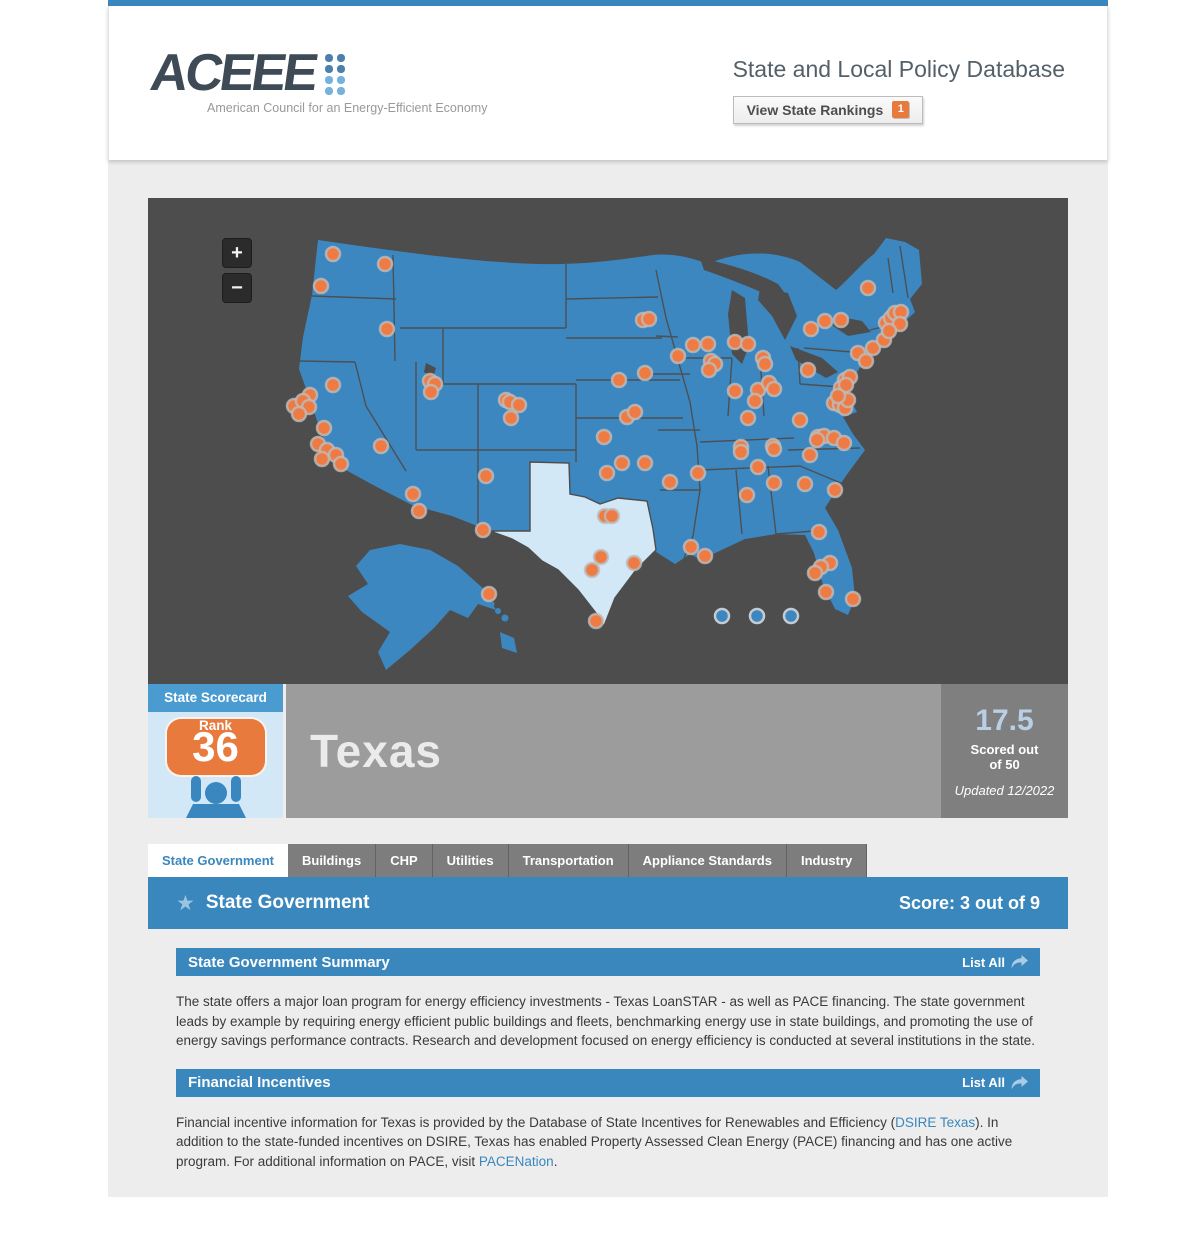  Describe the element at coordinates (404, 860) in the screenshot. I see `tab-chp: CHP` at that location.